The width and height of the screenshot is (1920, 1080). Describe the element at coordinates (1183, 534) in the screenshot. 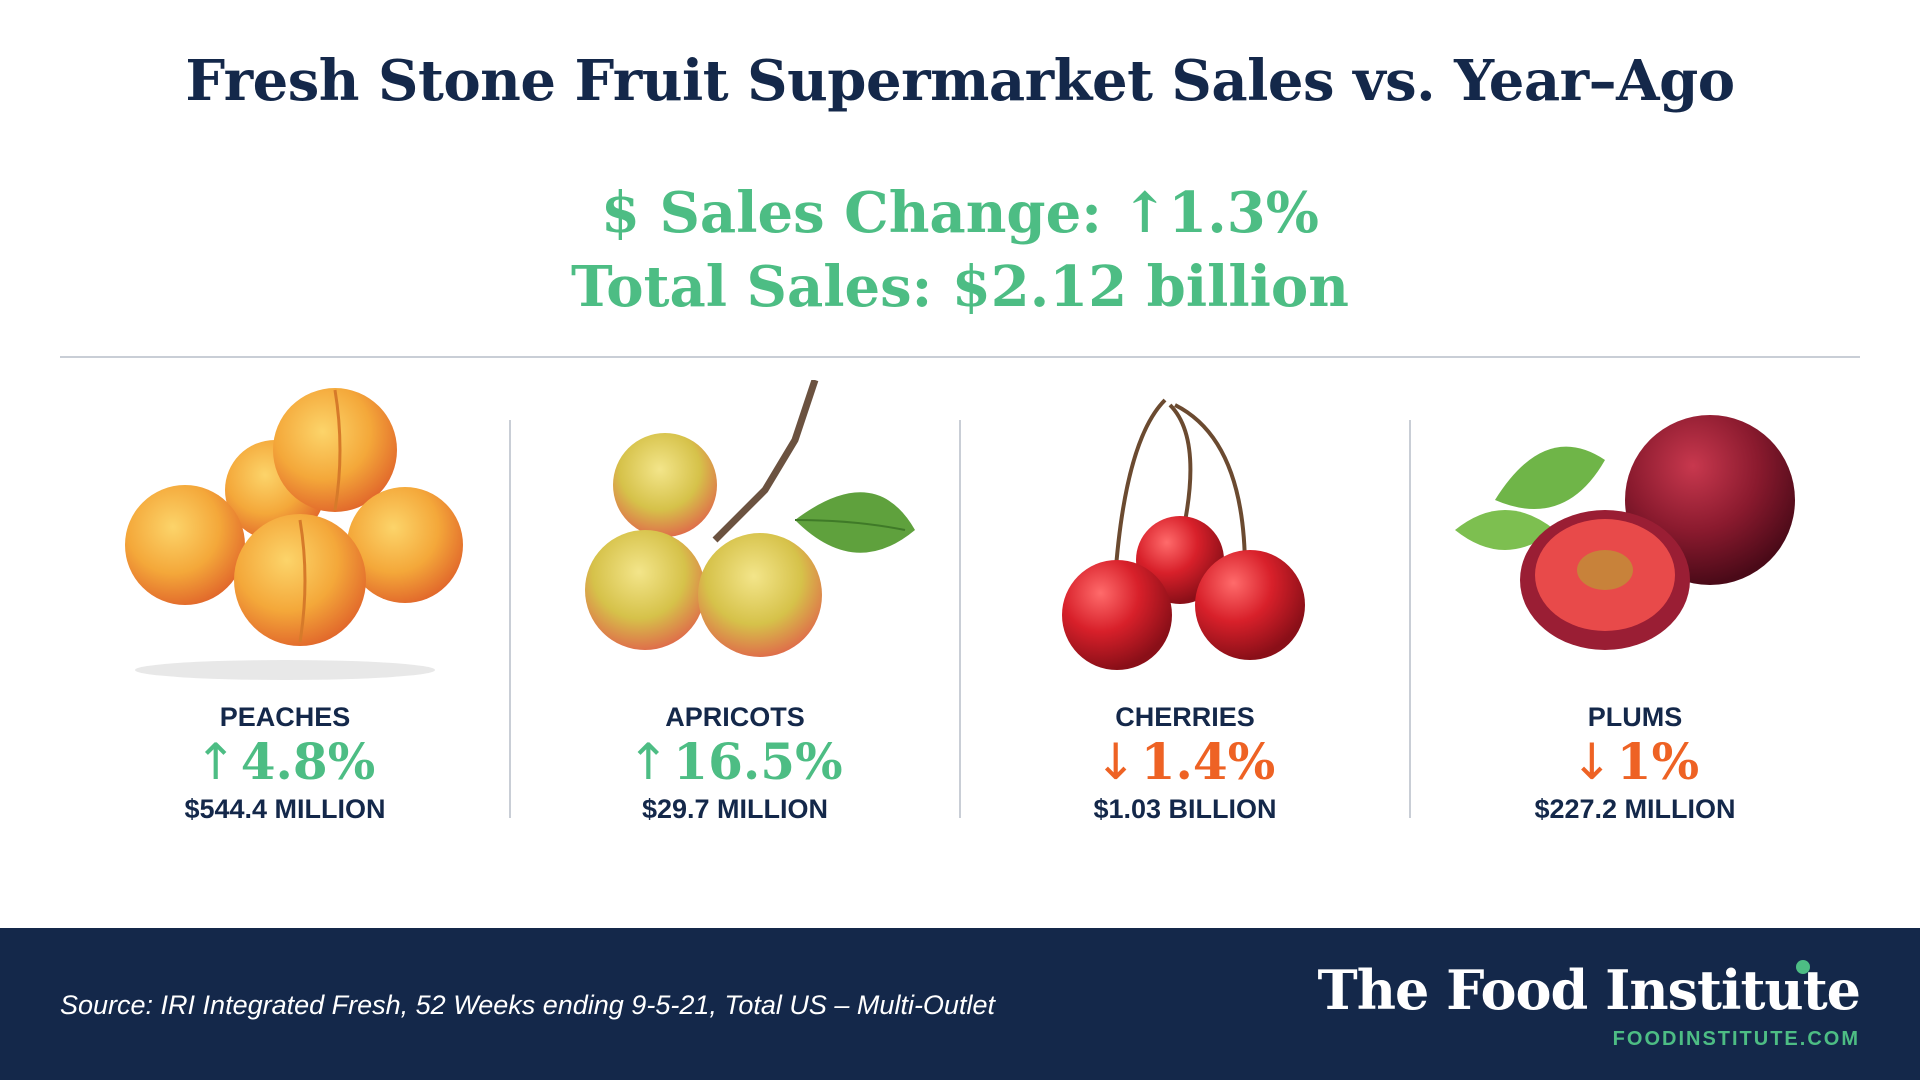

I see `cherries-image` at that location.